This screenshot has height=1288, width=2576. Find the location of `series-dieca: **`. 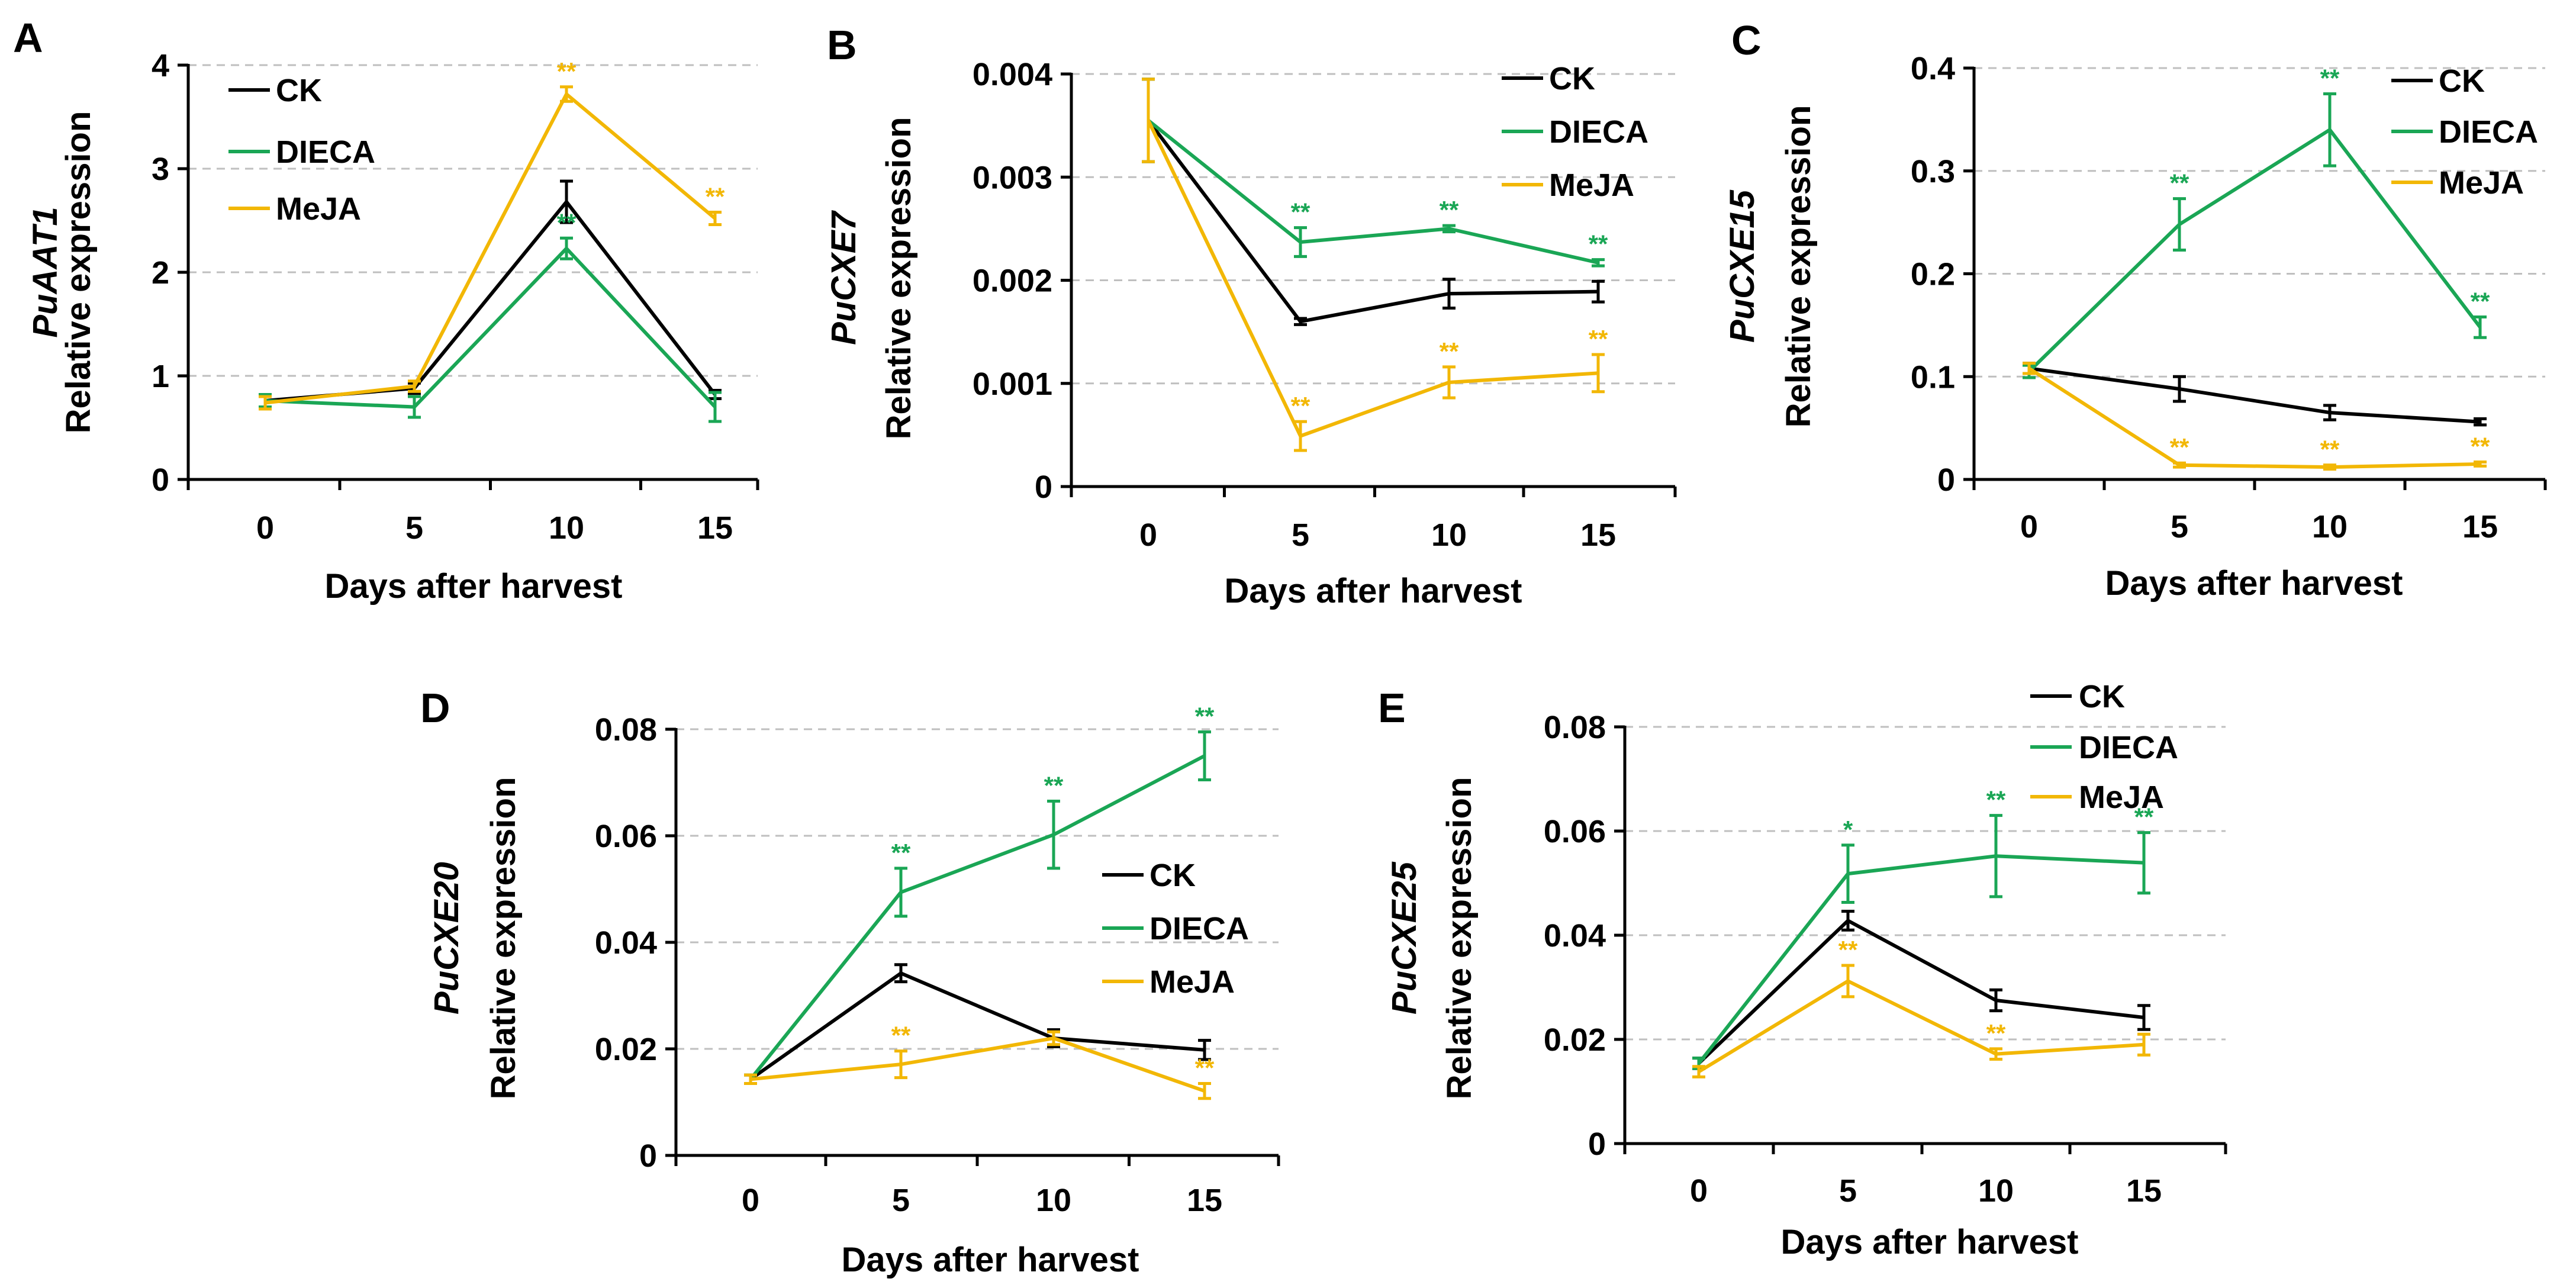

series-dieca: ** is located at coordinates (490, 315).